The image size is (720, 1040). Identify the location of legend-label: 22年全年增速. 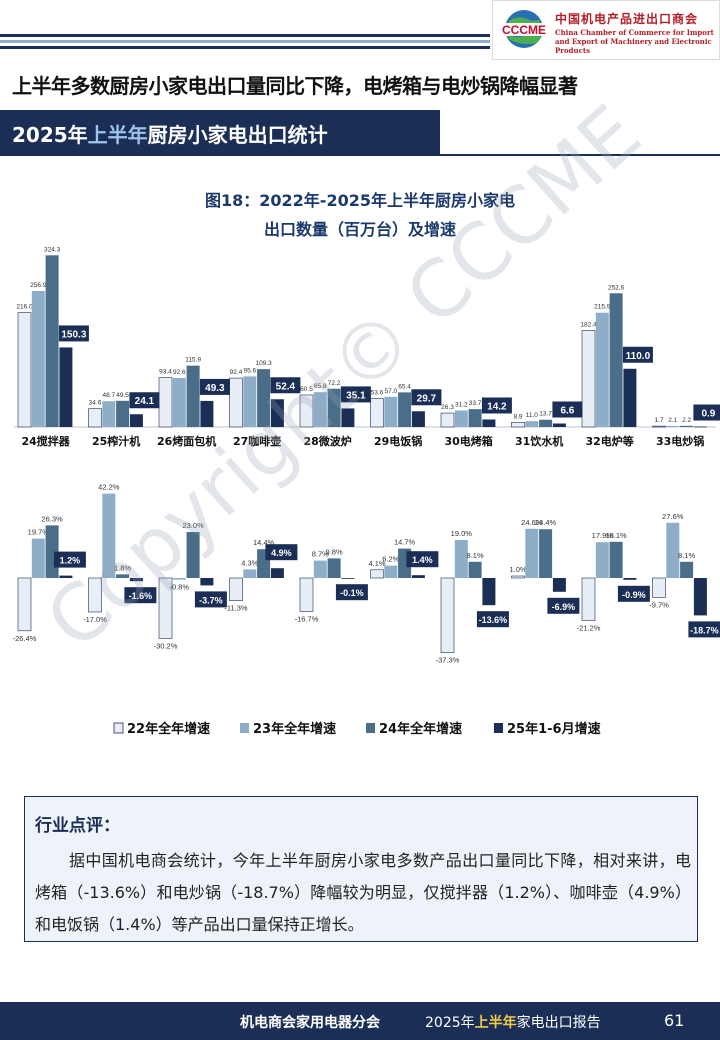
(168, 729).